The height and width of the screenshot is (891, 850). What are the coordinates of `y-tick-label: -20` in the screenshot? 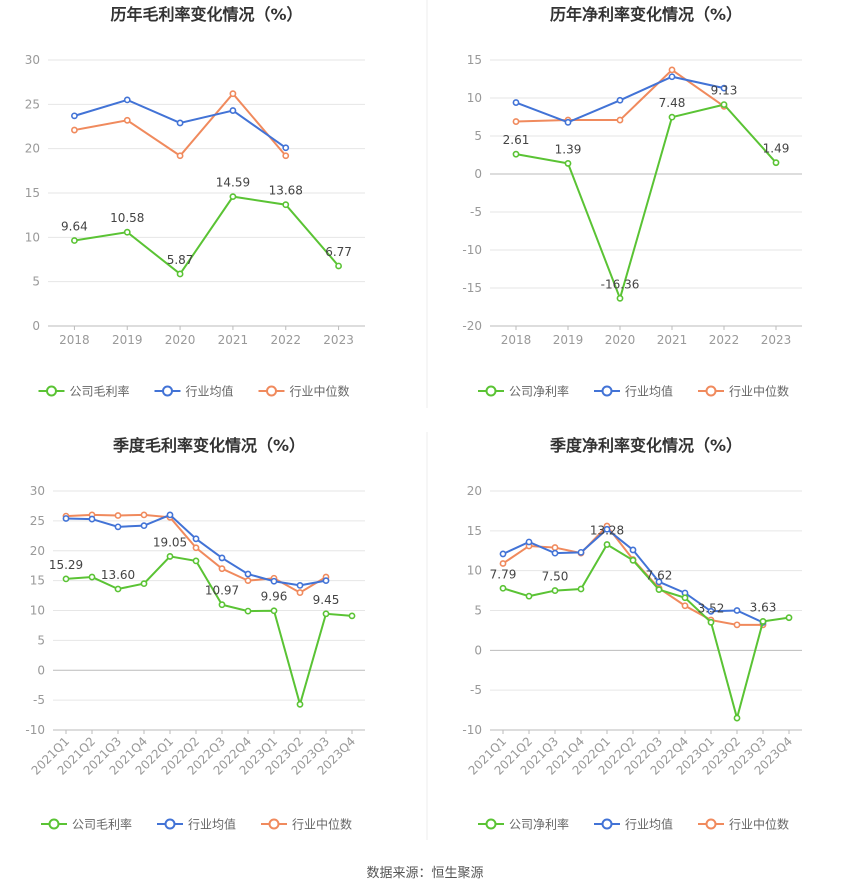 It's located at (472, 326).